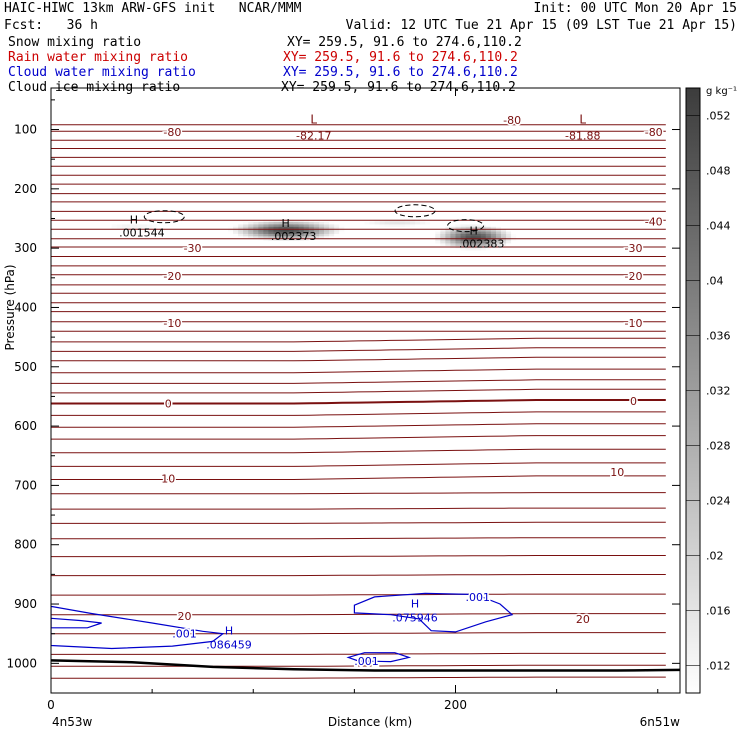  Describe the element at coordinates (365, 665) in the screenshot. I see `ground-surface-line` at that location.